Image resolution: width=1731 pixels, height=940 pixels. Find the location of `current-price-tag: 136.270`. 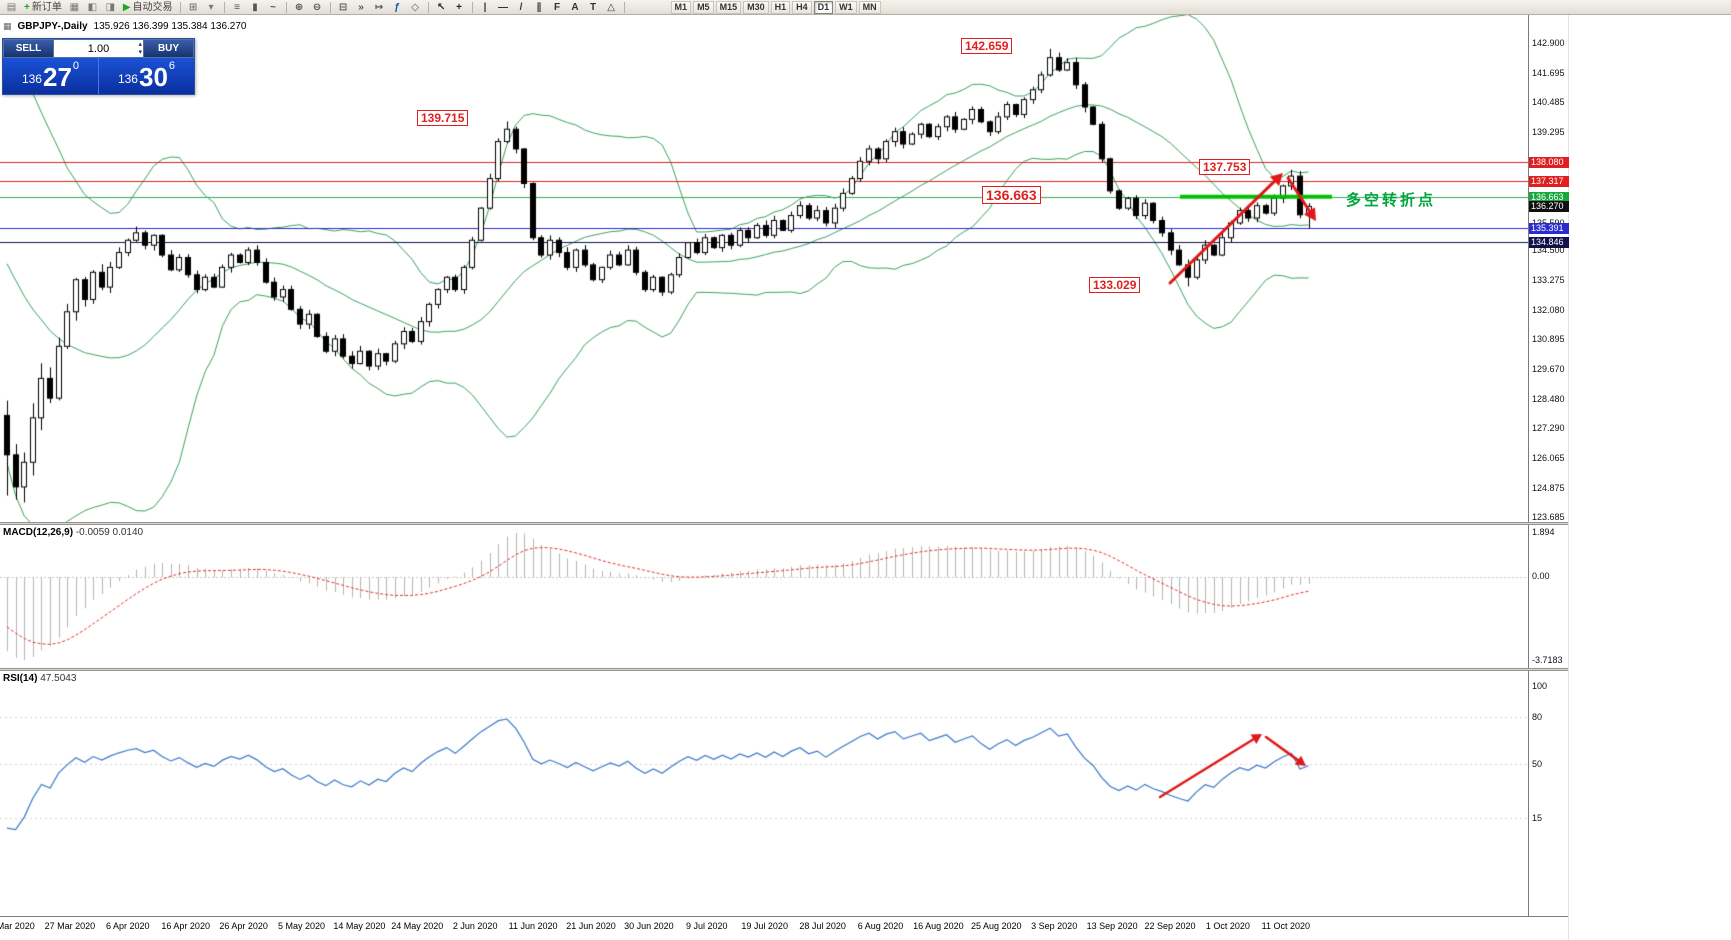

current-price-tag: 136.270 is located at coordinates (1549, 207).